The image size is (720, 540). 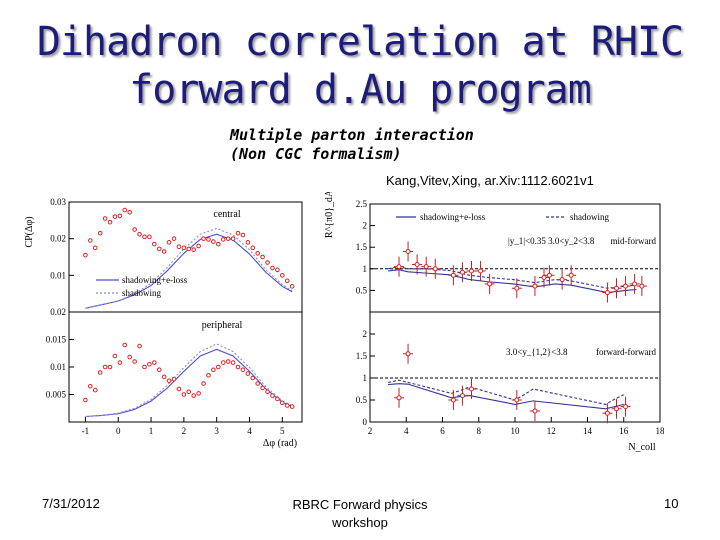 What do you see at coordinates (58, 202) in the screenshot?
I see `y-tick-label: 0.03` at bounding box center [58, 202].